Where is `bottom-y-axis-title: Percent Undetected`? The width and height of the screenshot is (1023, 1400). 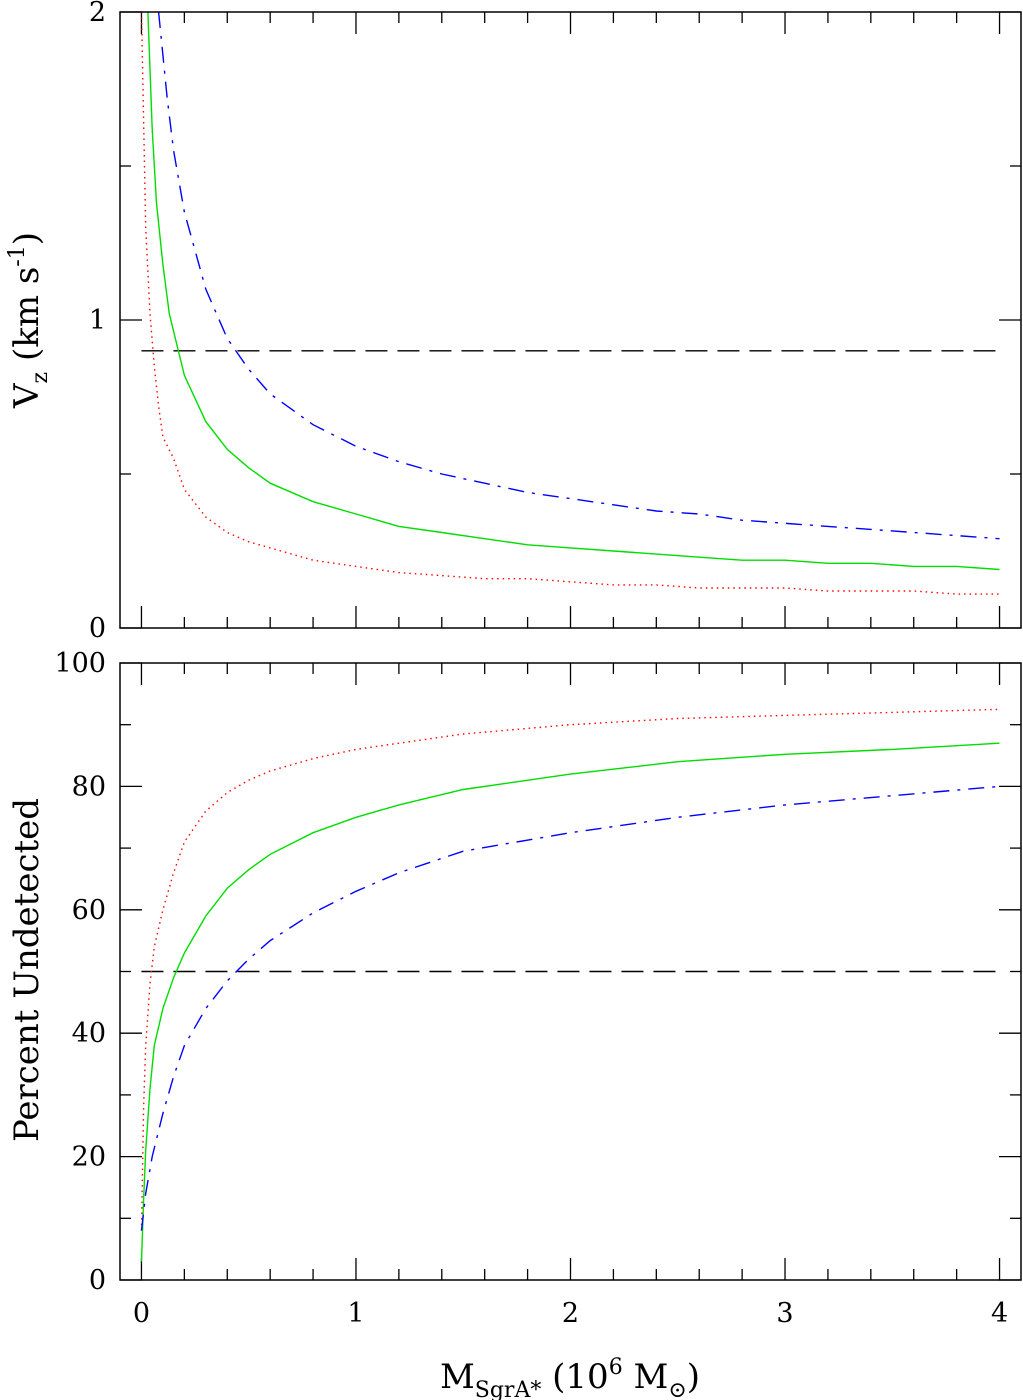 bottom-y-axis-title: Percent Undetected is located at coordinates (27, 970).